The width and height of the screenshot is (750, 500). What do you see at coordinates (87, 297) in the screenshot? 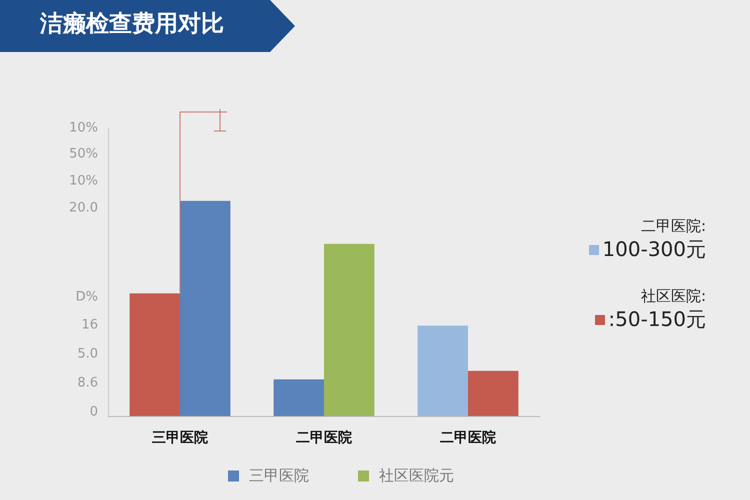
I see `text: D%` at bounding box center [87, 297].